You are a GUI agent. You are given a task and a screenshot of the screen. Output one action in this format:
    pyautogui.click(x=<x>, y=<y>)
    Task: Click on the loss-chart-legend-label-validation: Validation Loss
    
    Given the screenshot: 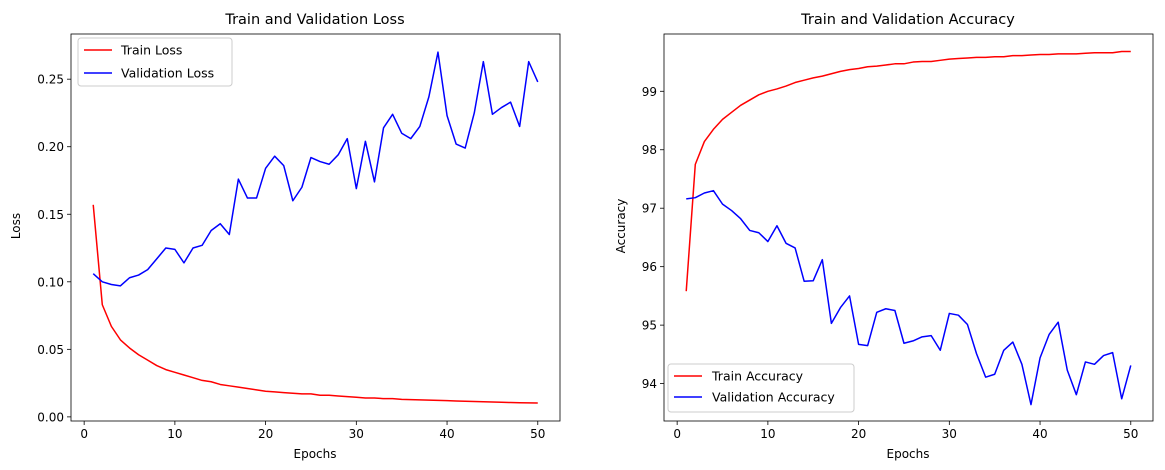 What is the action you would take?
    pyautogui.click(x=167, y=73)
    